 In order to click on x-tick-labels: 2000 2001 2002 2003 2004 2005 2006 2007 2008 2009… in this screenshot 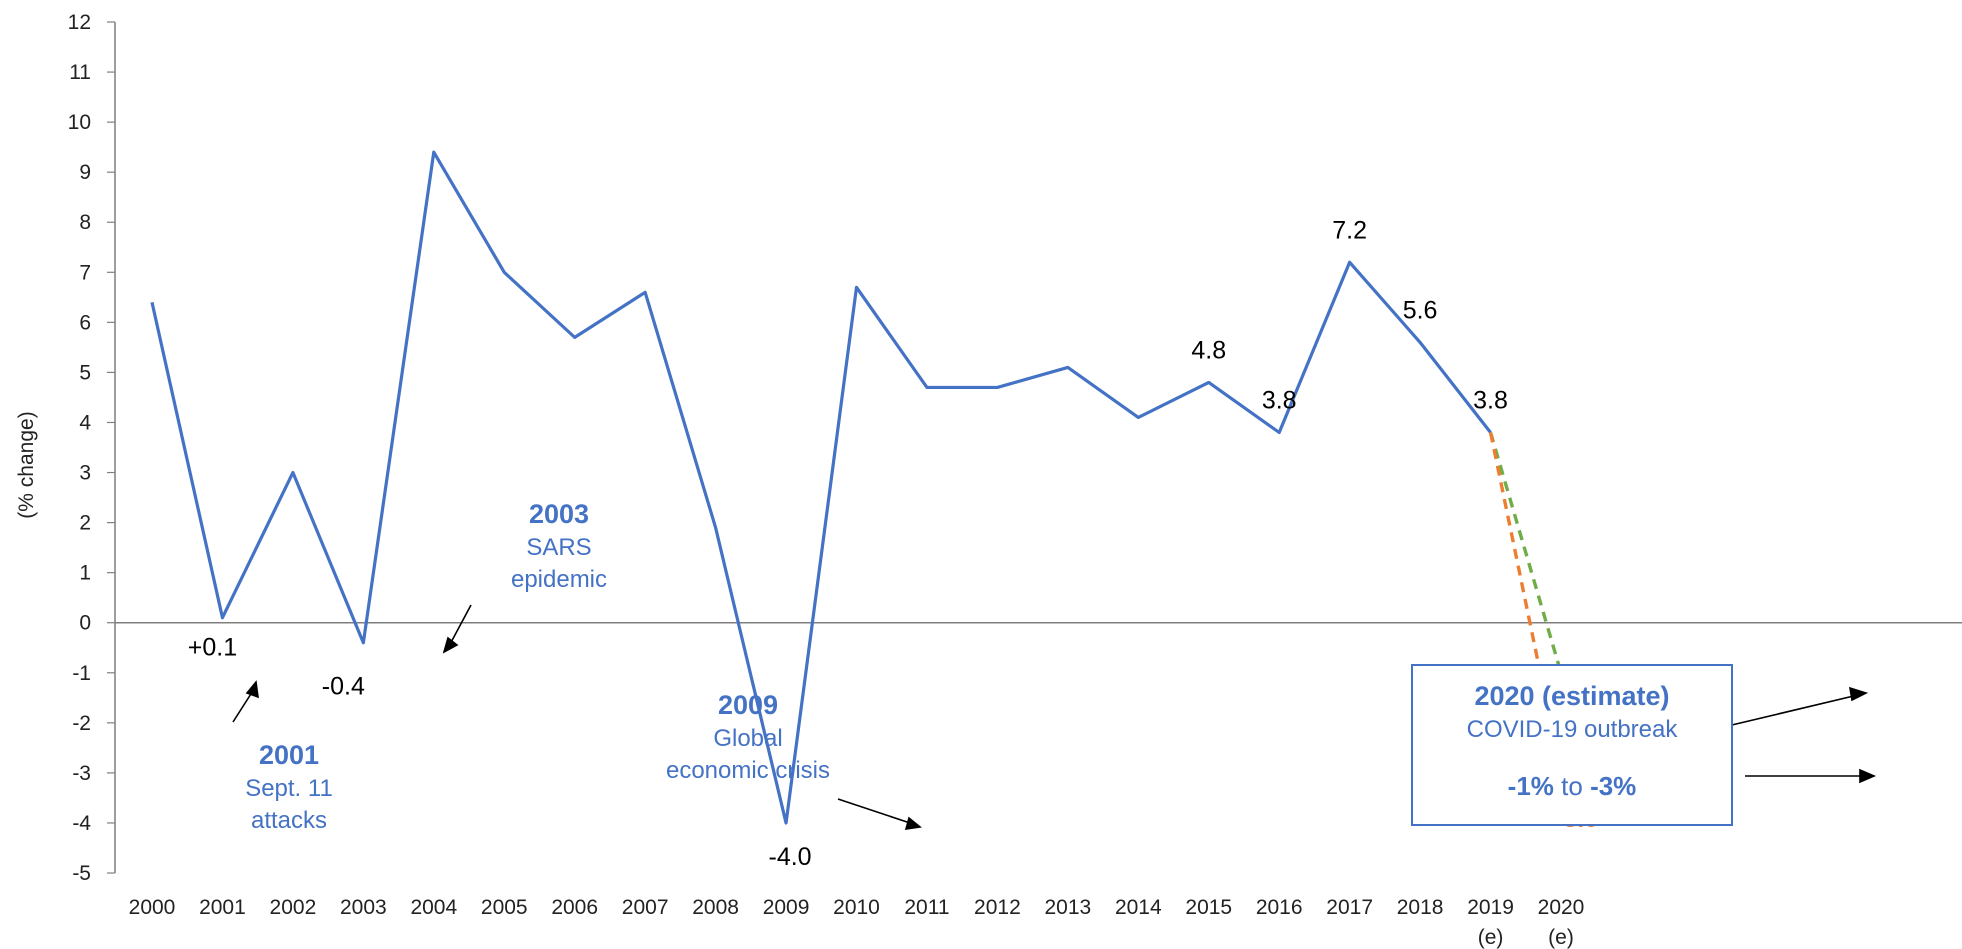, I will do `click(857, 922)`.